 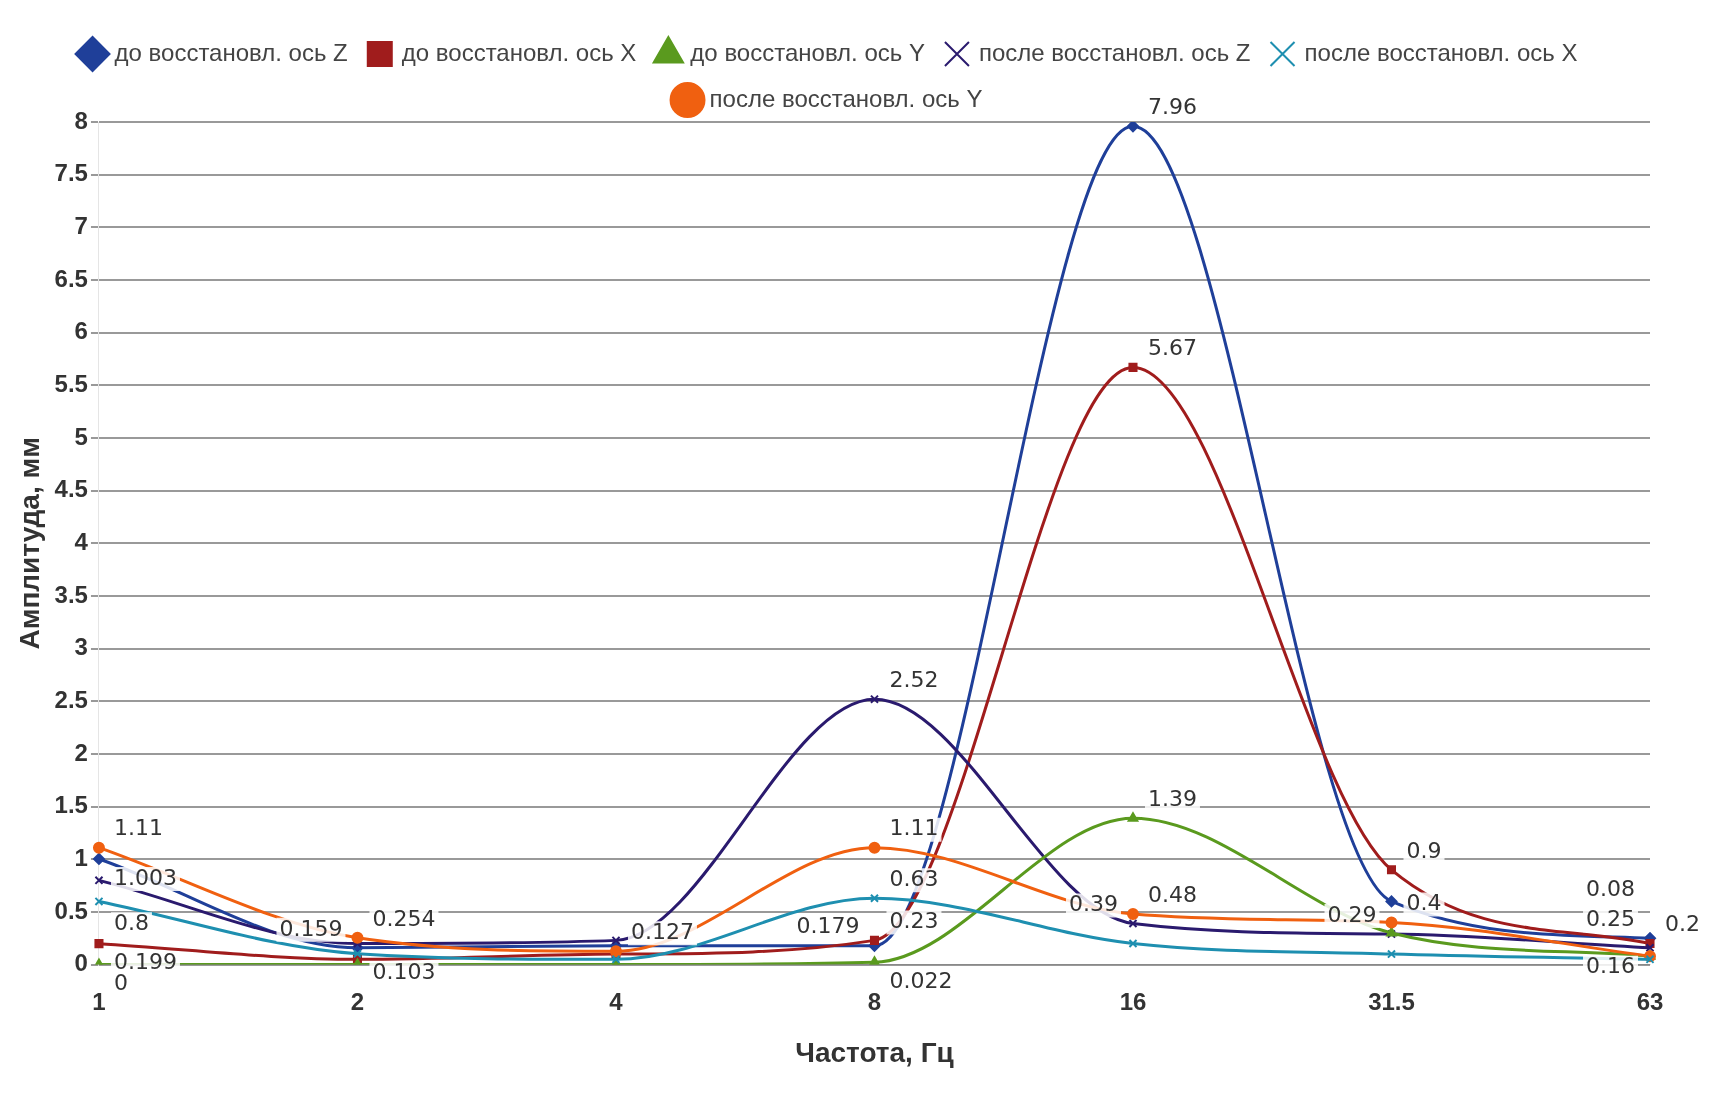 What do you see at coordinates (29, 543) in the screenshot?
I see `y-axis-title: Амплитуда, мм` at bounding box center [29, 543].